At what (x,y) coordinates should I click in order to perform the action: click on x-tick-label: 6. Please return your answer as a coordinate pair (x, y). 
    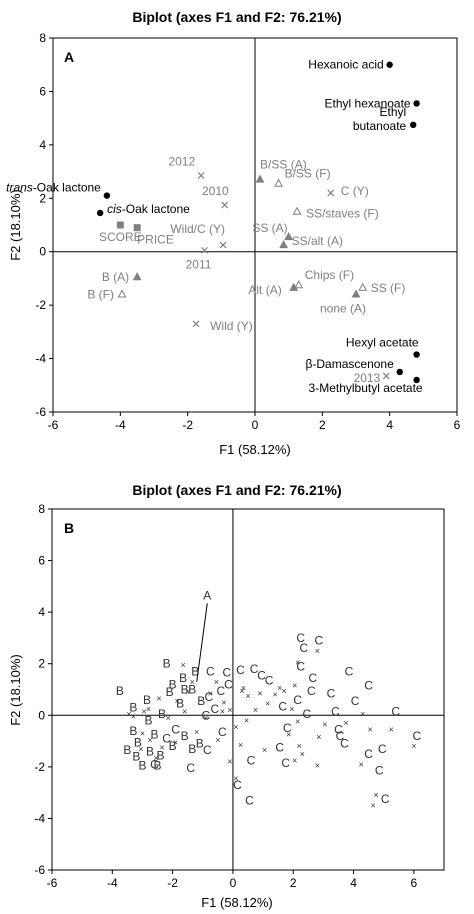
    Looking at the image, I should click on (457, 425).